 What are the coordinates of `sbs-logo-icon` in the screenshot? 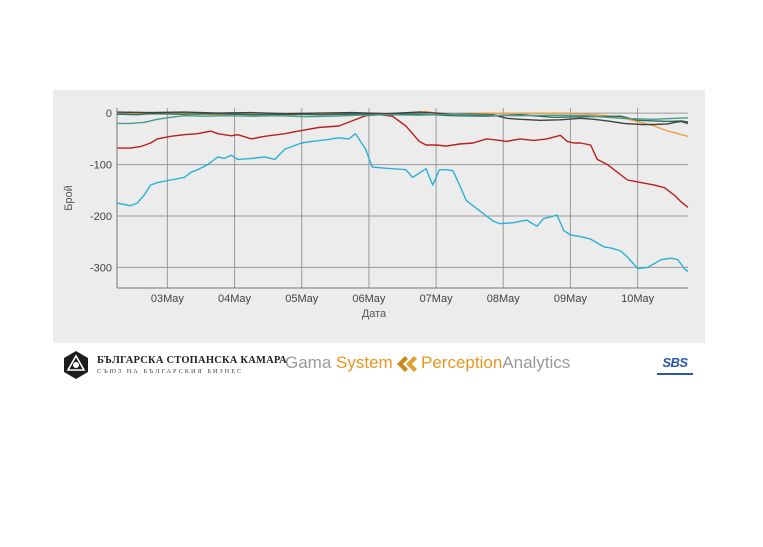 It's located at (675, 365).